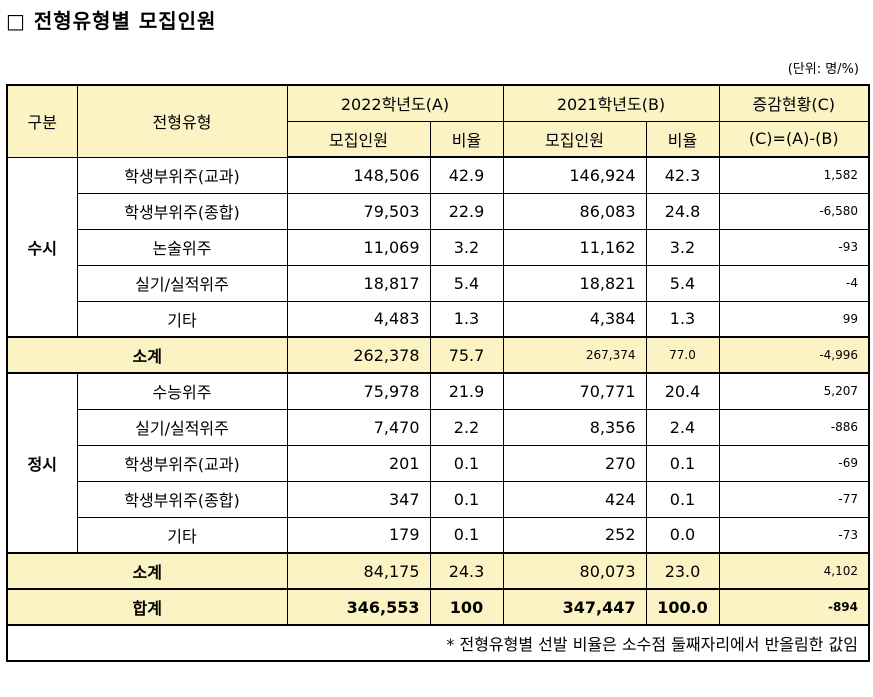 This screenshot has width=873, height=697. Describe the element at coordinates (438, 427) in the screenshot. I see `table-row: 실기/실적위주 7,470 2.2 8,356 2.4 -886` at that location.